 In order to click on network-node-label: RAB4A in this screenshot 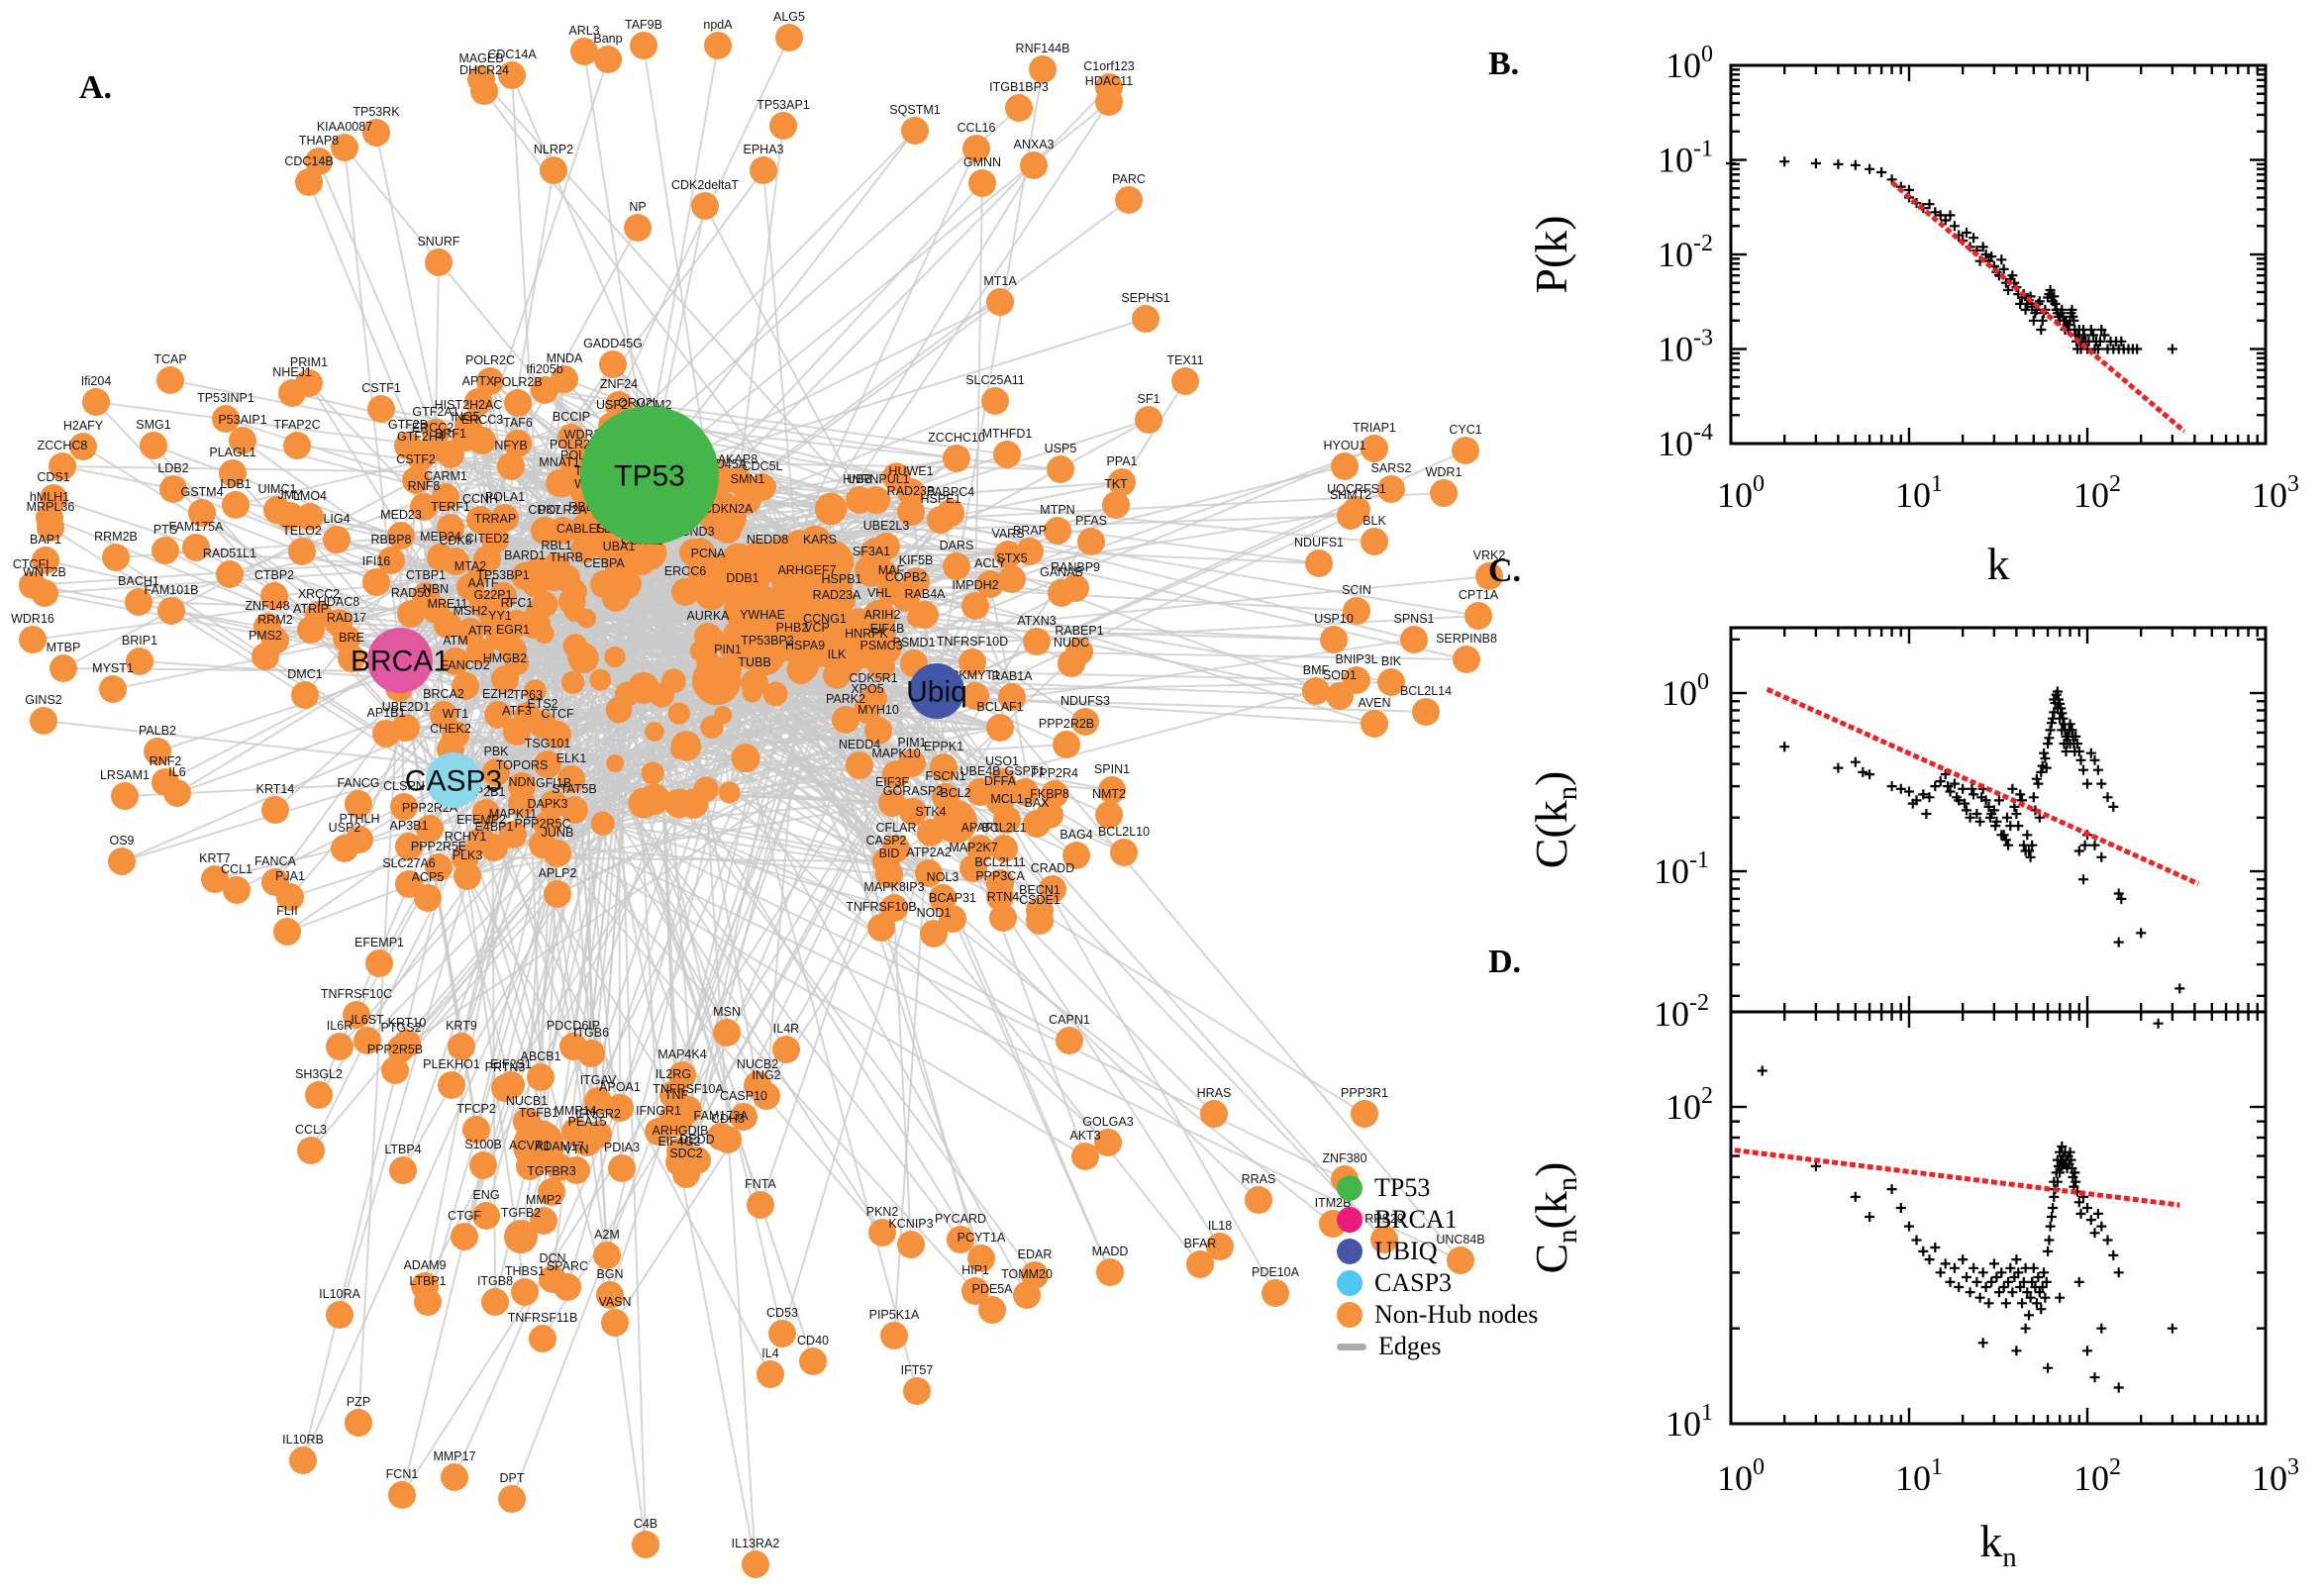, I will do `click(926, 594)`.